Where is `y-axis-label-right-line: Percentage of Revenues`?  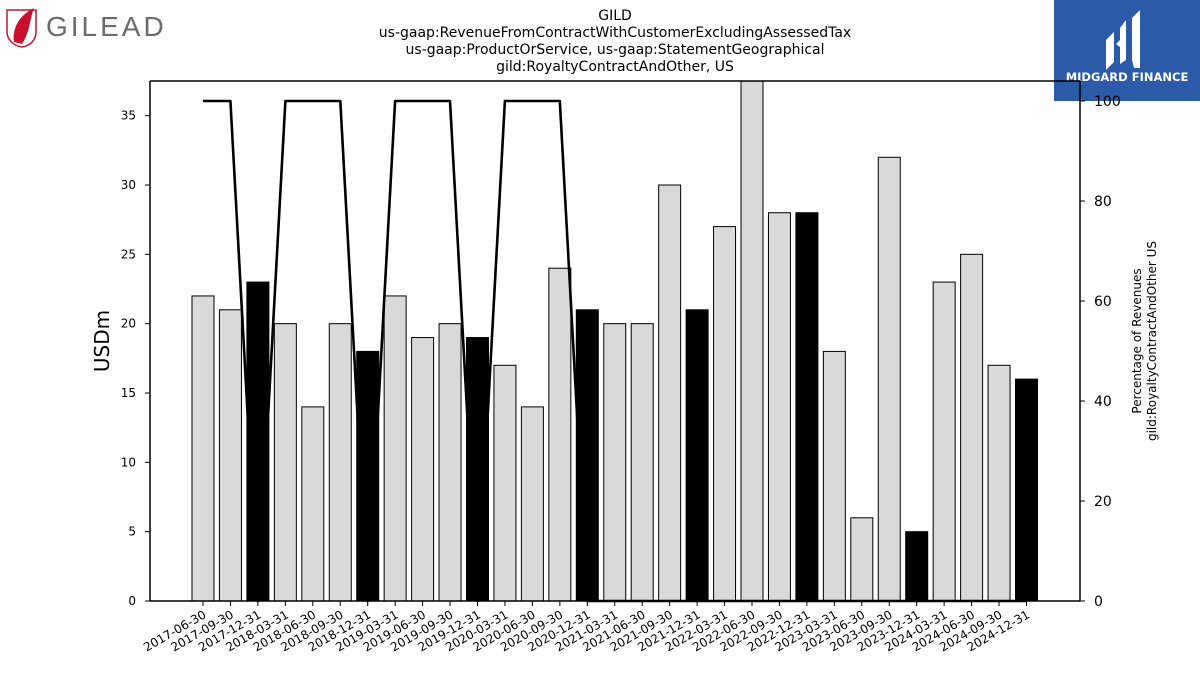
y-axis-label-right-line: Percentage of Revenues is located at coordinates (1137, 340).